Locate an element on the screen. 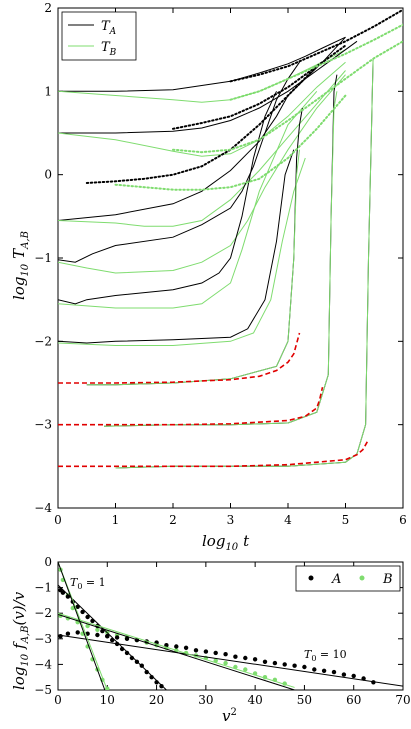 The width and height of the screenshot is (411, 729). top-legend-box is located at coordinates (99, 36).